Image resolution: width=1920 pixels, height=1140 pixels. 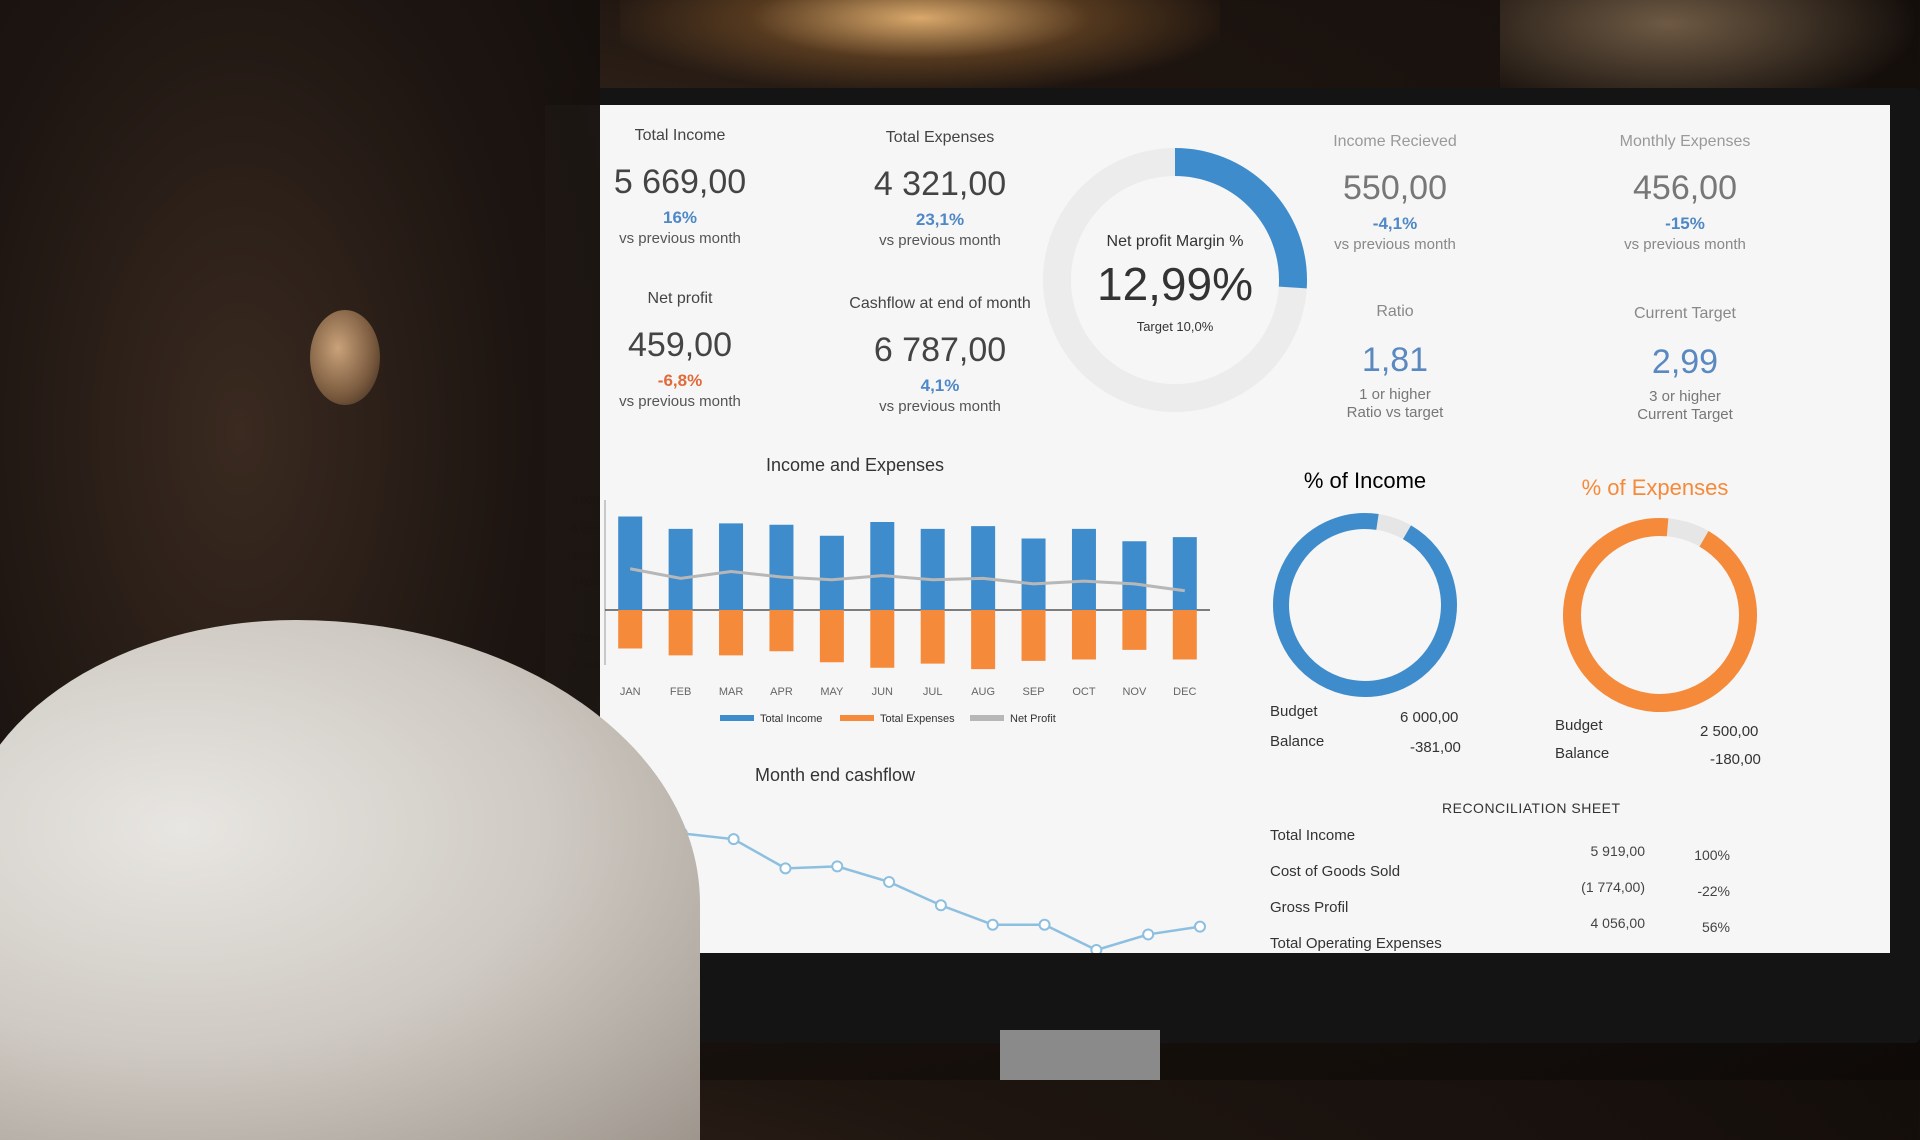 I want to click on reconciliation-label: Gross Profil, so click(x=1309, y=907).